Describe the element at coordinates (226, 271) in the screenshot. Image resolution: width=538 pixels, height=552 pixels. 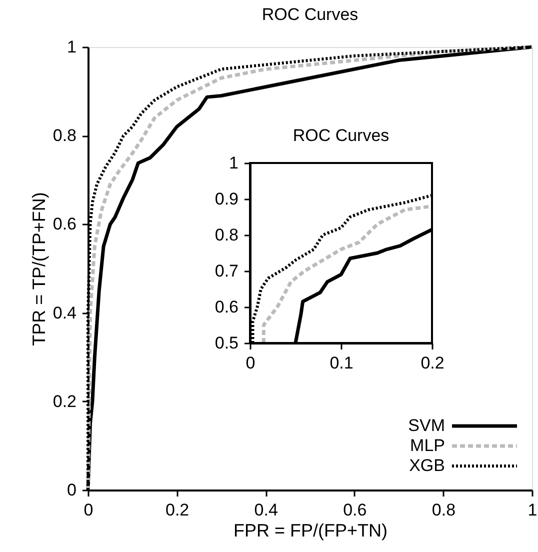
I see `y-tick-label: 0.7` at that location.